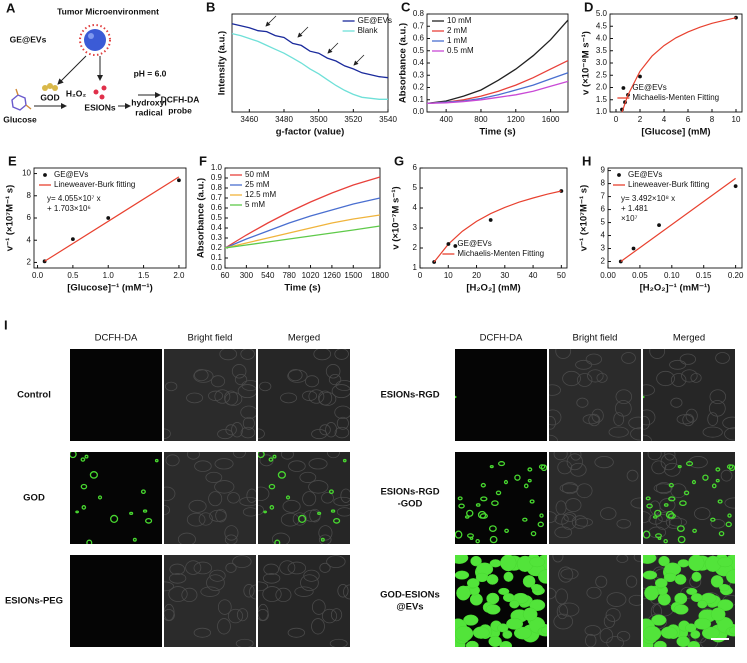 The height and width of the screenshot is (663, 747). Describe the element at coordinates (29, 217) in the screenshot. I see `y-tick-label: 6` at that location.